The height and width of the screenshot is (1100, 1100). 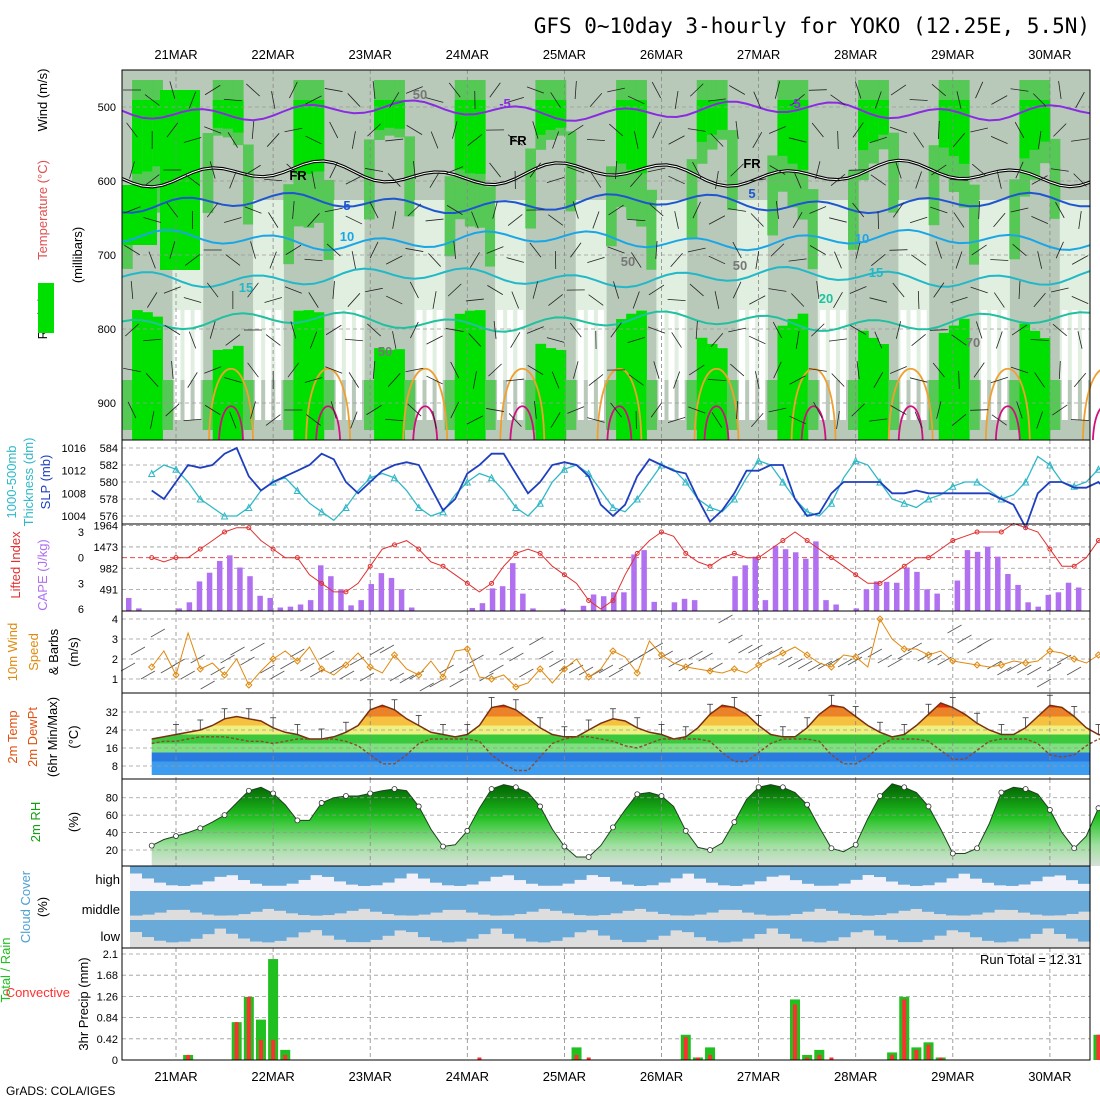 What do you see at coordinates (112, 749) in the screenshot?
I see `y-tick-label: 16` at bounding box center [112, 749].